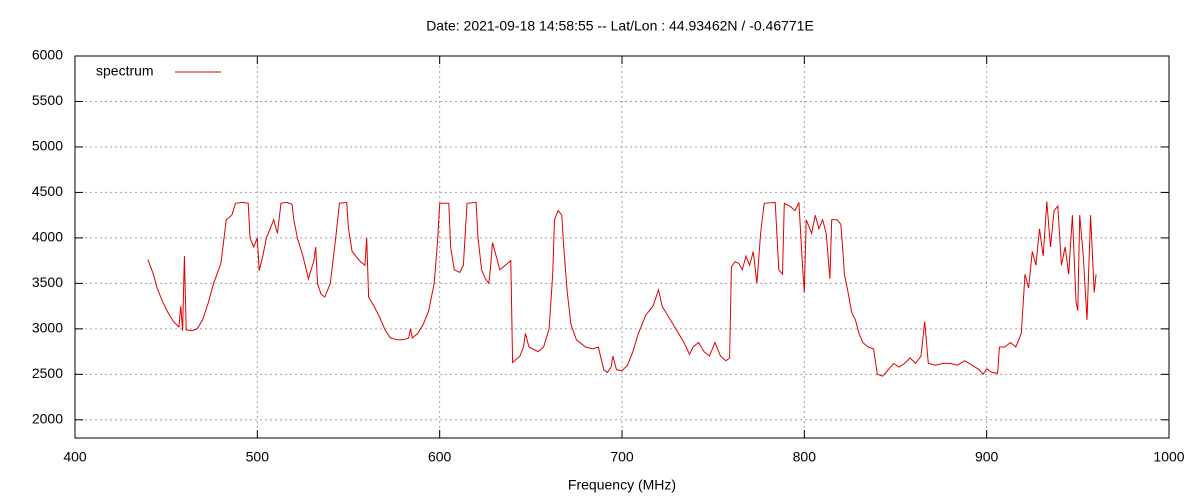 The height and width of the screenshot is (500, 1200). Describe the element at coordinates (1168, 457) in the screenshot. I see `x-tick-label: 1000` at that location.